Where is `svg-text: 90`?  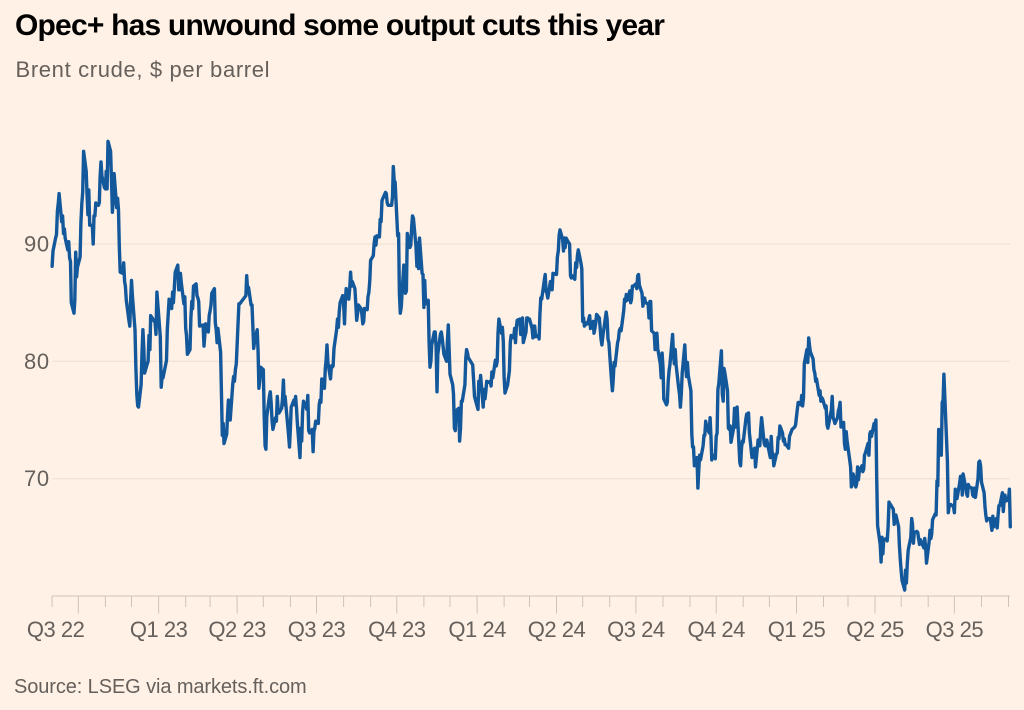 svg-text: 90 is located at coordinates (37, 244).